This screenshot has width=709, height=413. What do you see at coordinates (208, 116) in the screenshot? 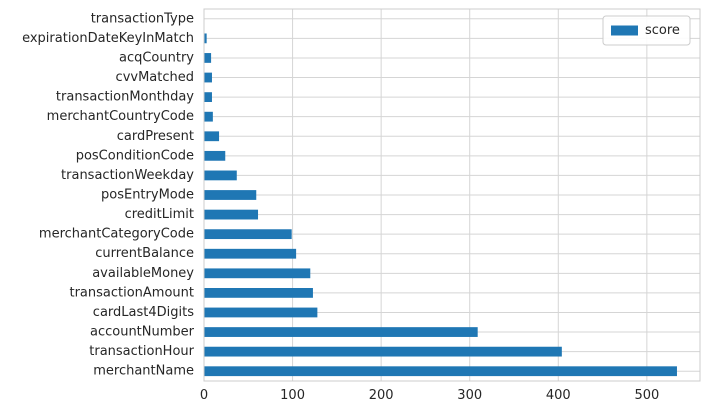
I see `bar-merchantCountryCode` at bounding box center [208, 116].